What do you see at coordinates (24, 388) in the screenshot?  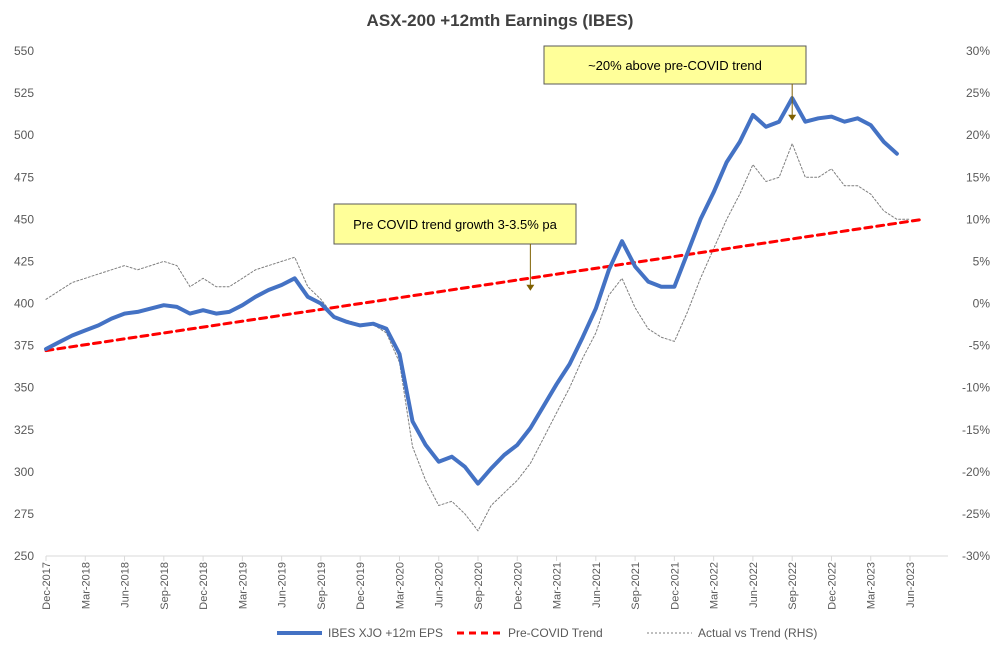 I see `y-left-tick-label: 350` at bounding box center [24, 388].